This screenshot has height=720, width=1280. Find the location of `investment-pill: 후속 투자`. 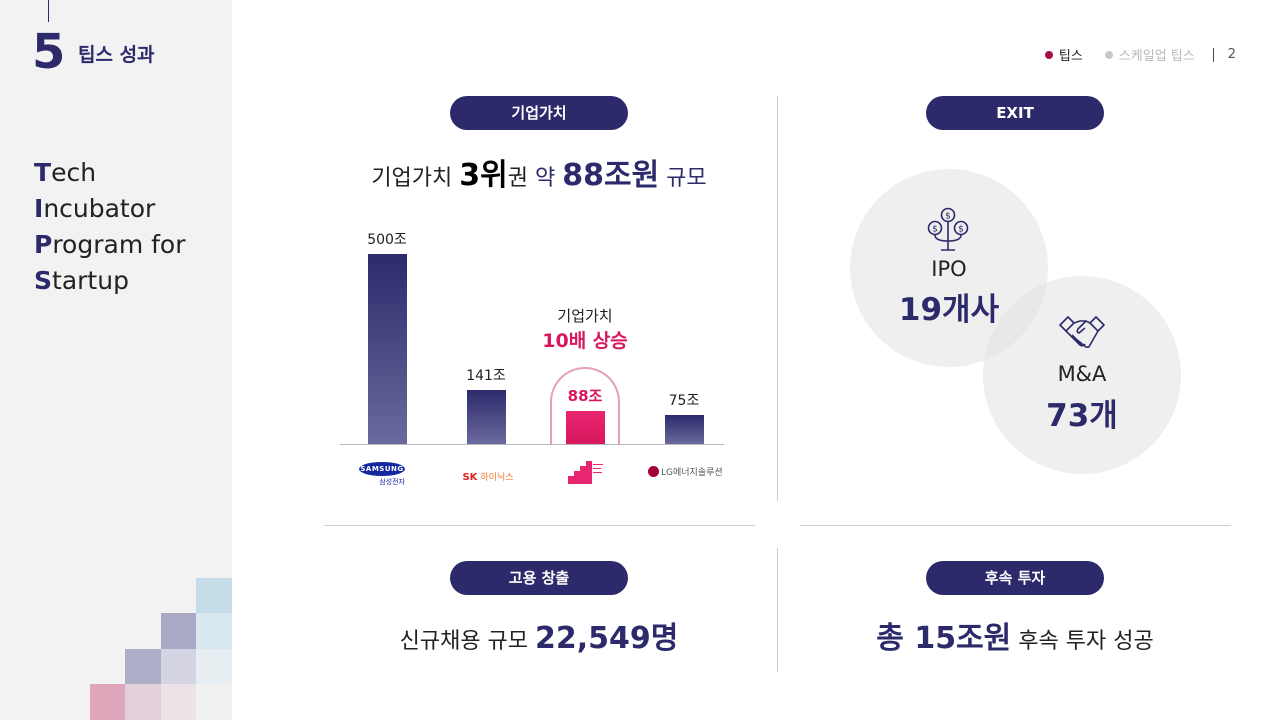

investment-pill: 후속 투자 is located at coordinates (1015, 578).